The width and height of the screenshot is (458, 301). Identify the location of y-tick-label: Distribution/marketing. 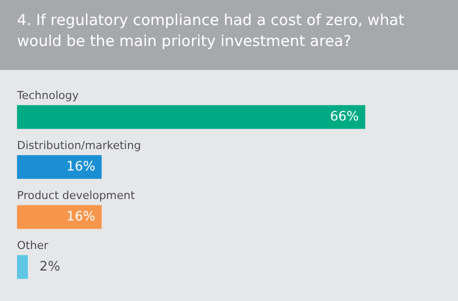
(79, 145).